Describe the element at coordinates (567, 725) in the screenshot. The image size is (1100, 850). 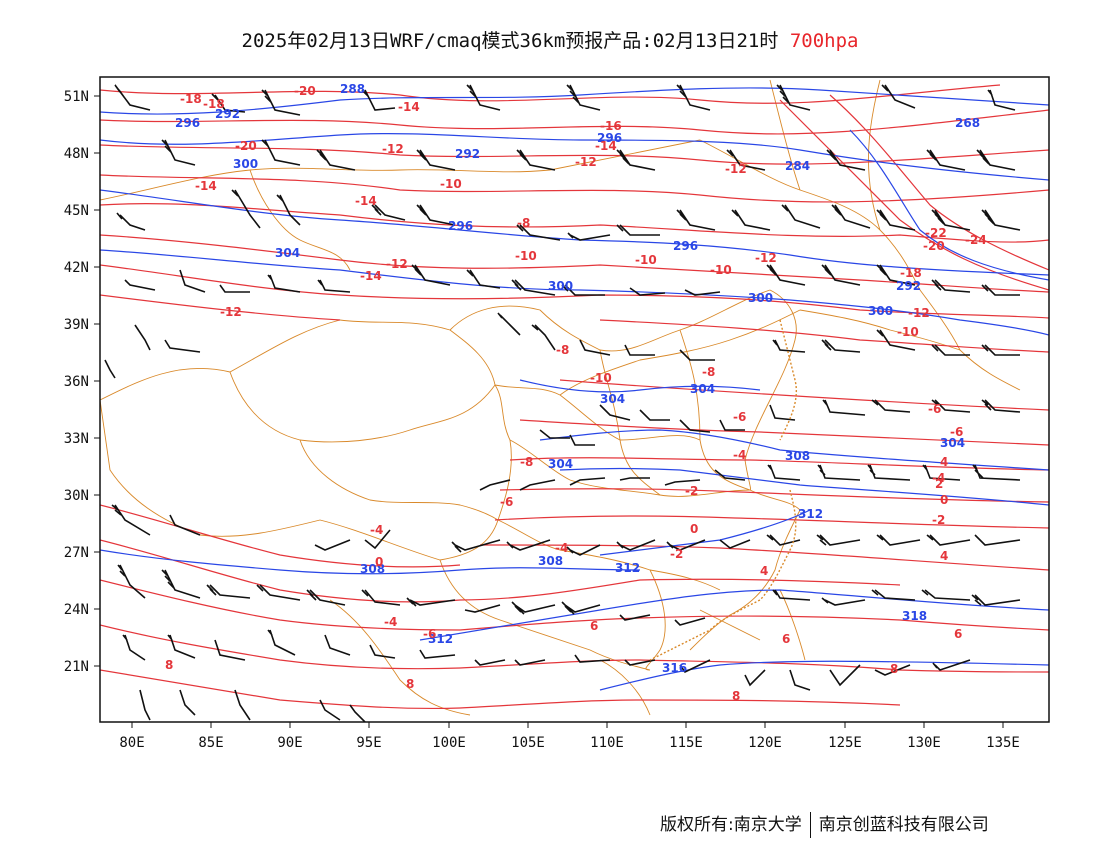
I see `longitude-axis` at that location.